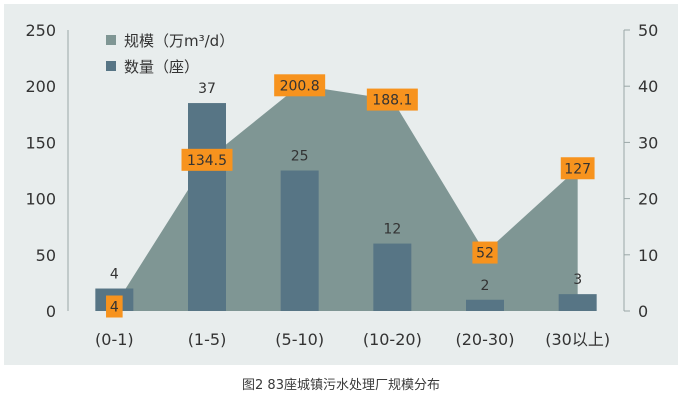  What do you see at coordinates (51, 311) in the screenshot?
I see `left-tick-label: 0` at bounding box center [51, 311].